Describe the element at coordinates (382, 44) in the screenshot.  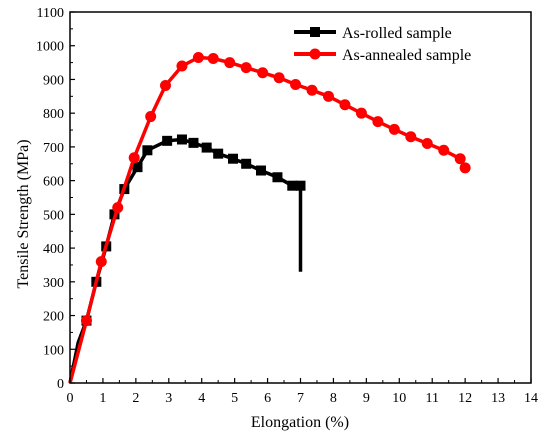
I see `legend: As-rolled sample As-annealed sample` at that location.